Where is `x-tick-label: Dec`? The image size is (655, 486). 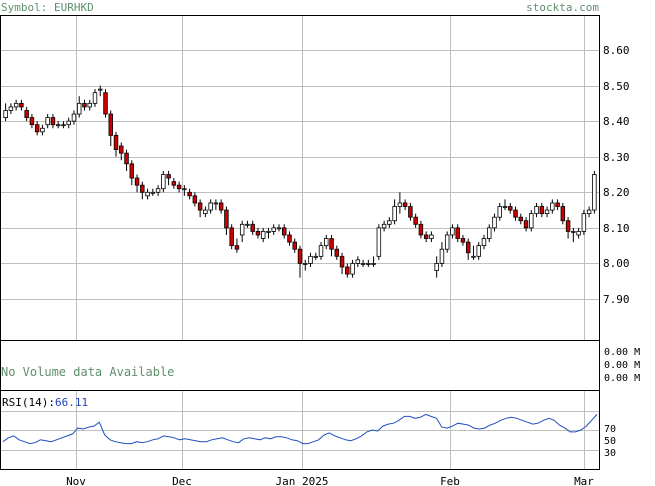
x-tick-label: Dec is located at coordinates (182, 480).